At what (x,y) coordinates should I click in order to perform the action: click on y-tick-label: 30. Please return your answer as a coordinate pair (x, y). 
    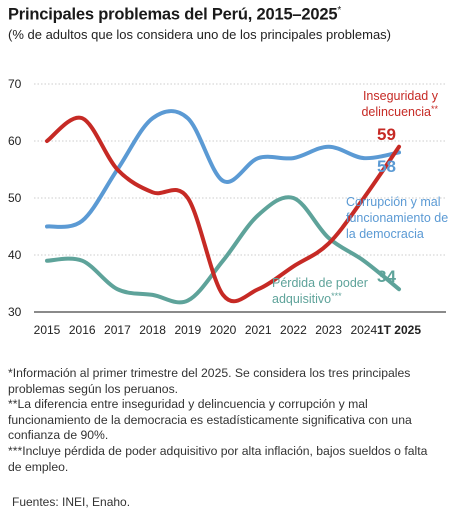
    Looking at the image, I should click on (15, 312).